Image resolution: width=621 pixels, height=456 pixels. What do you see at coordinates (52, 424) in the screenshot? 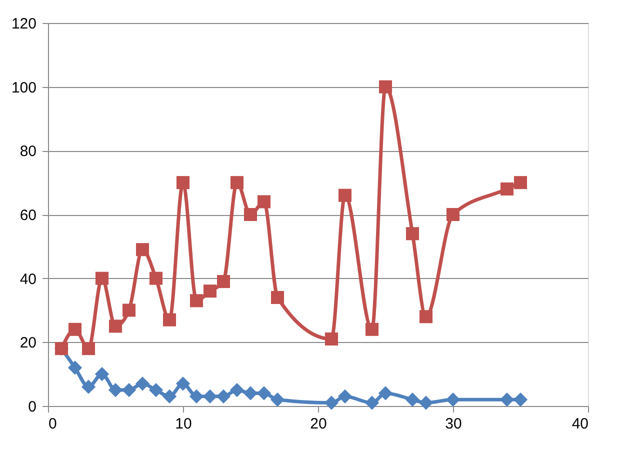
I see `x-tick-label: 0` at bounding box center [52, 424].